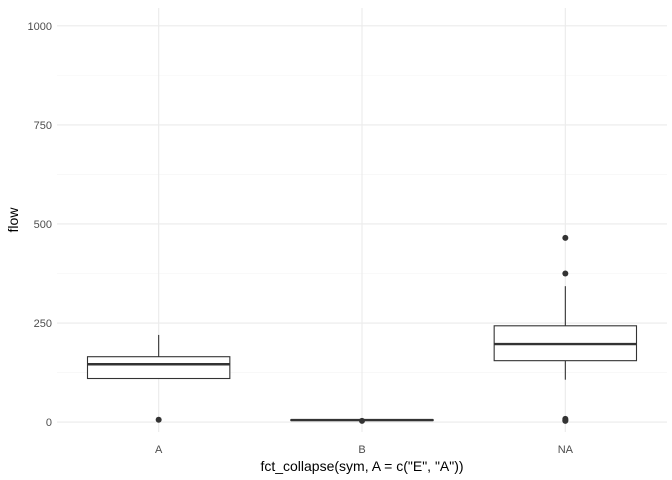 The image size is (672, 480). Describe the element at coordinates (40, 27) in the screenshot. I see `y-tick-label: 1000` at that location.